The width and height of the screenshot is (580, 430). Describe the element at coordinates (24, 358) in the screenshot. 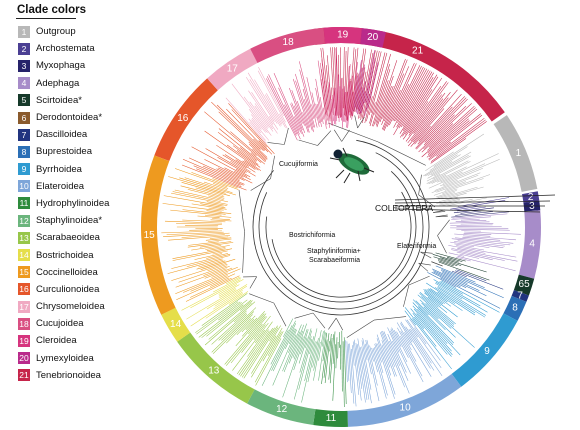

I see `legend-swatch: 20` at that location.